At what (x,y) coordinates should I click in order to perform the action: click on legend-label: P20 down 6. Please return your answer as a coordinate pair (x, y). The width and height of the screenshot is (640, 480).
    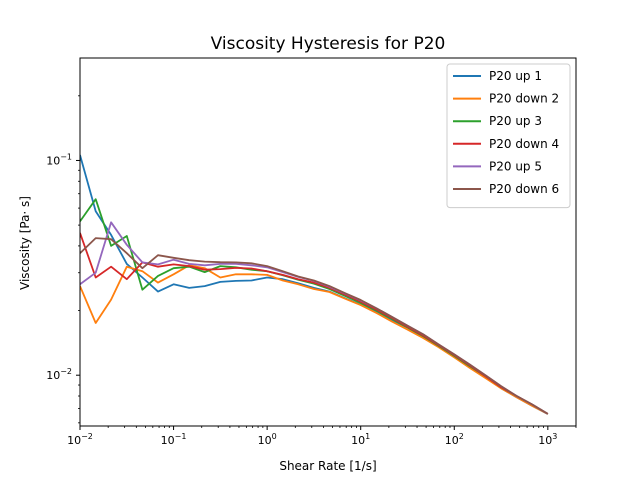
    Looking at the image, I should click on (524, 189).